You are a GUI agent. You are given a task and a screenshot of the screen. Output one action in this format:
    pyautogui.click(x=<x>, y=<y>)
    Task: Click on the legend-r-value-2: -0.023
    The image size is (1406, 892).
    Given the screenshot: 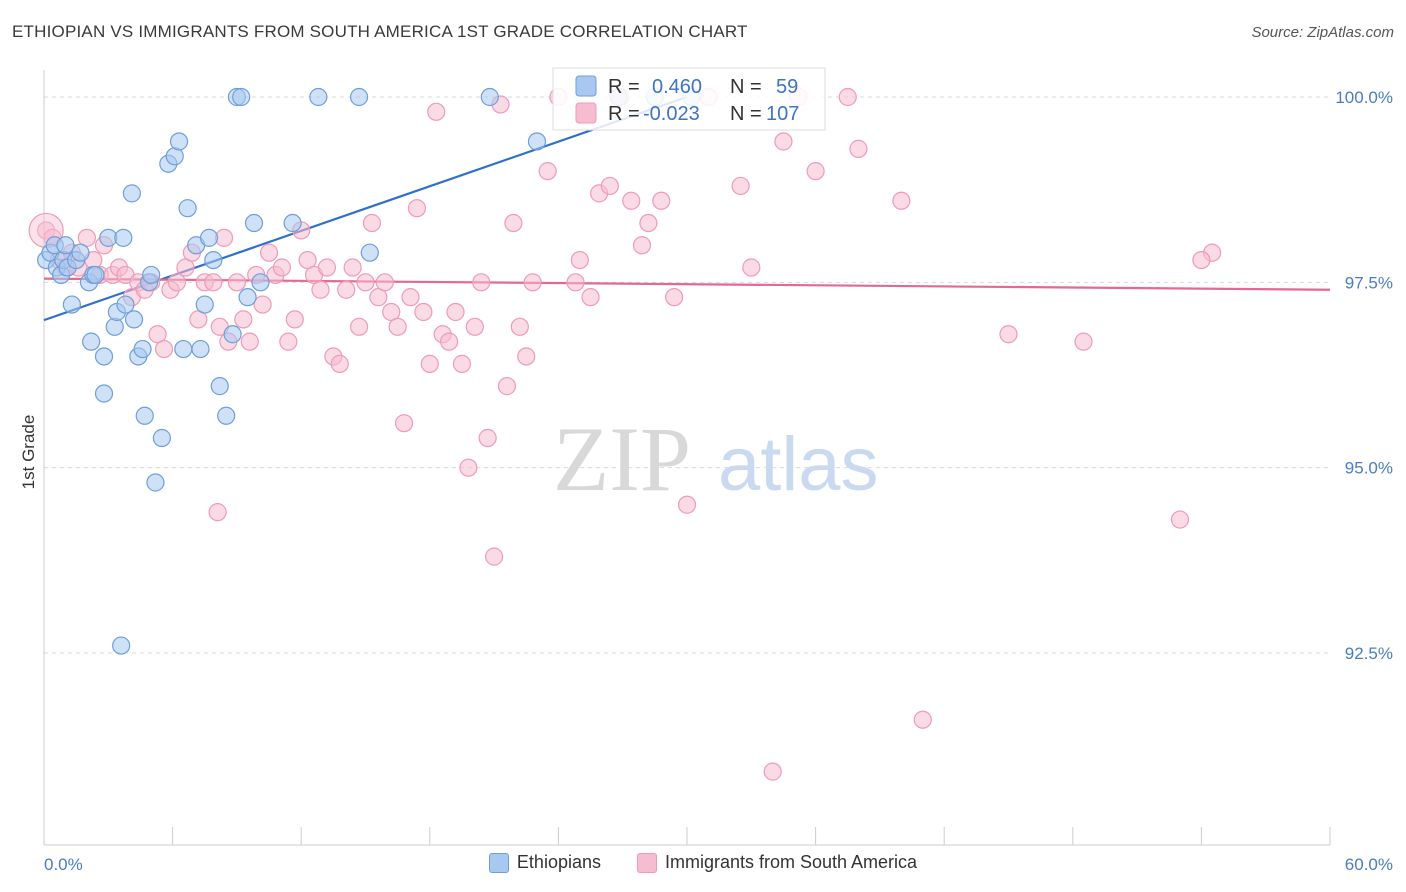 What is the action you would take?
    pyautogui.click(x=671, y=114)
    